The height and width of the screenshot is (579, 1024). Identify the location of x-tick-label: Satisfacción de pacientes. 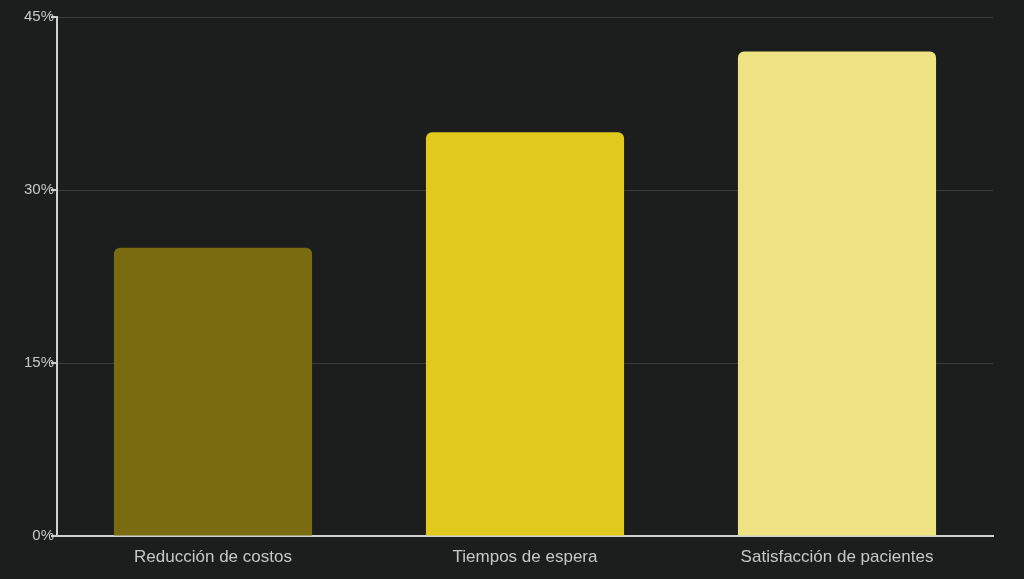
(837, 556).